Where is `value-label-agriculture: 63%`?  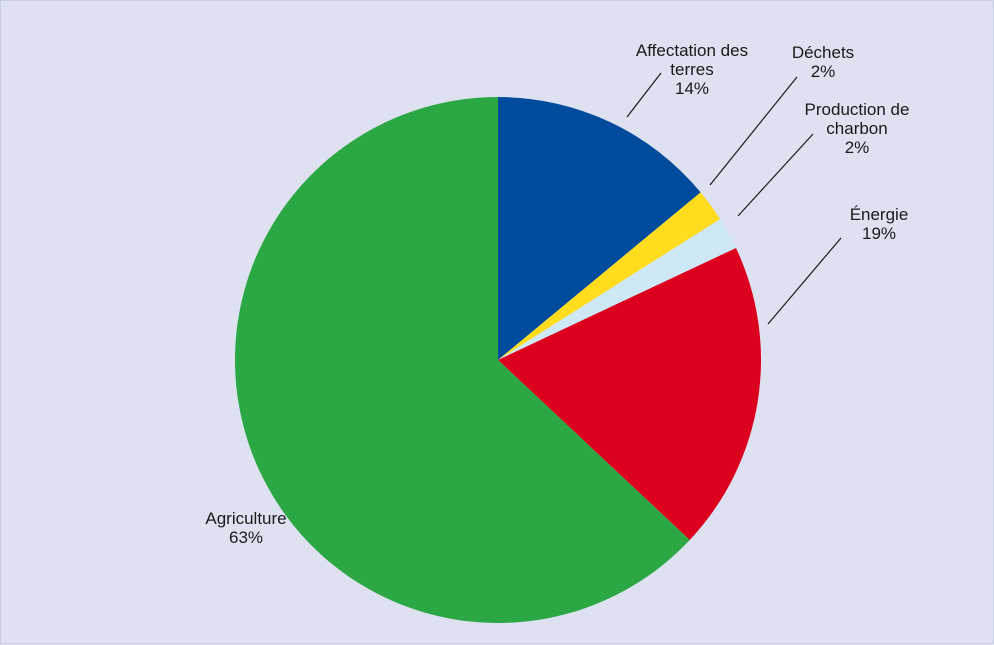 value-label-agriculture: 63% is located at coordinates (246, 537).